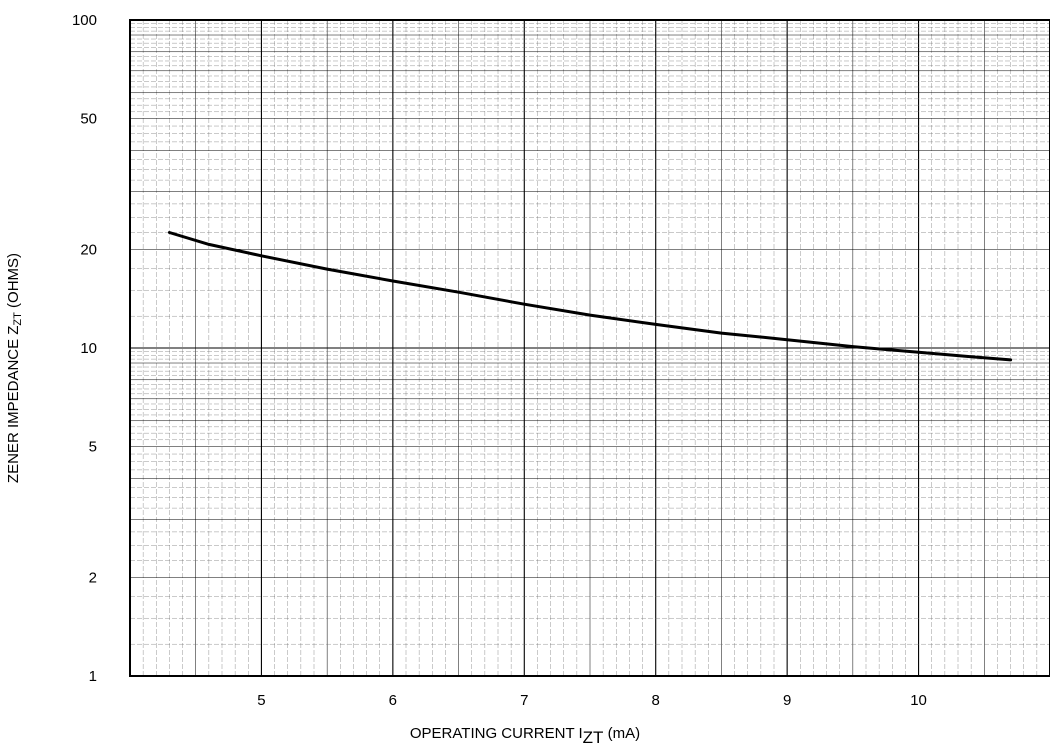 This screenshot has height=749, width=1050. What do you see at coordinates (496, 733) in the screenshot?
I see `x-axis-label-main: OPERATING CURRENT I` at bounding box center [496, 733].